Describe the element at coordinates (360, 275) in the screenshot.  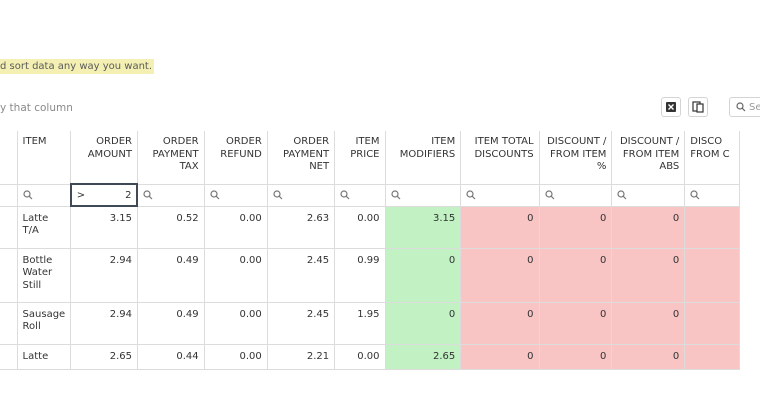
I see `cell-item-price: 0.99` at that location.